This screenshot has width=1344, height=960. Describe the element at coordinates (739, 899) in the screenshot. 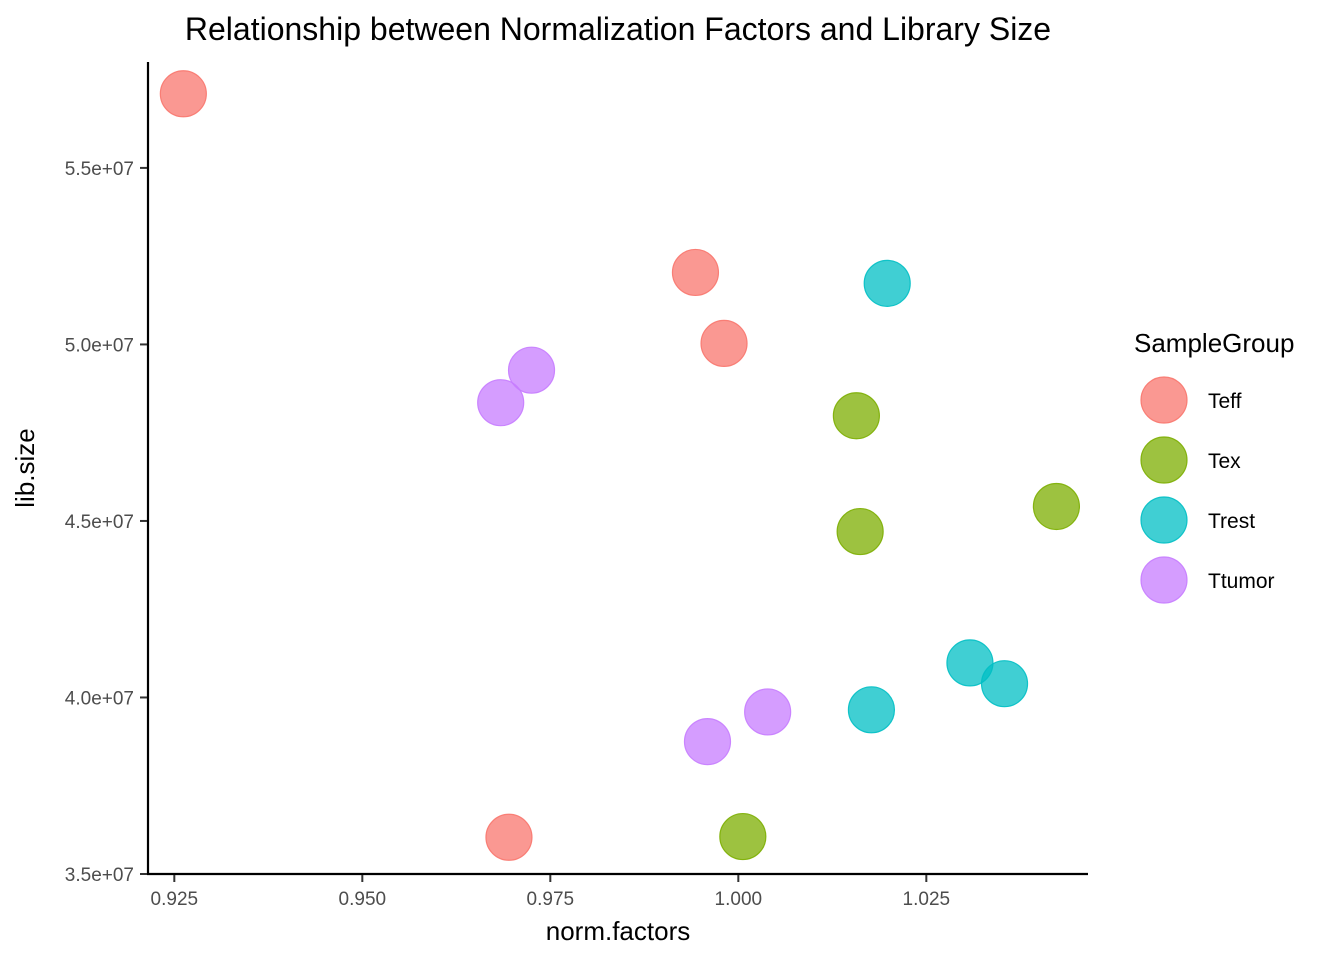

I see `x-tick-label: 1.000` at that location.